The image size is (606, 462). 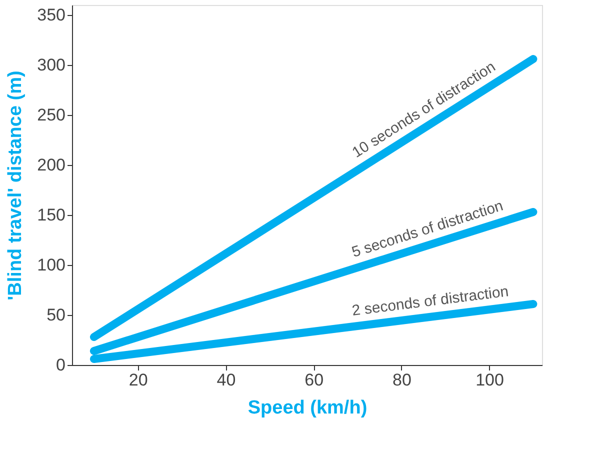 I want to click on y-tick-label: 350, so click(x=51, y=15).